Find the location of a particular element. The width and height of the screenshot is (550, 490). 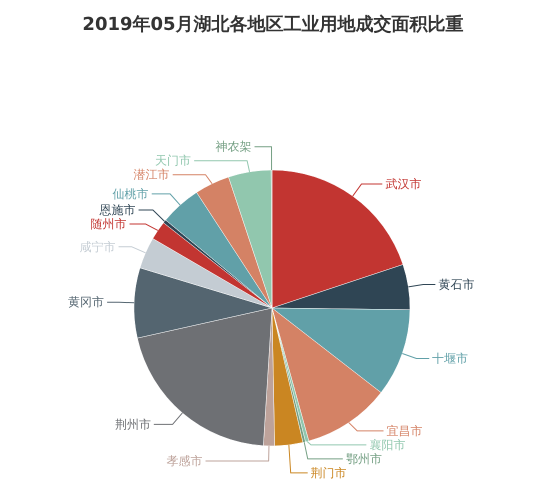

slice-label: 荆州市 is located at coordinates (132, 424).